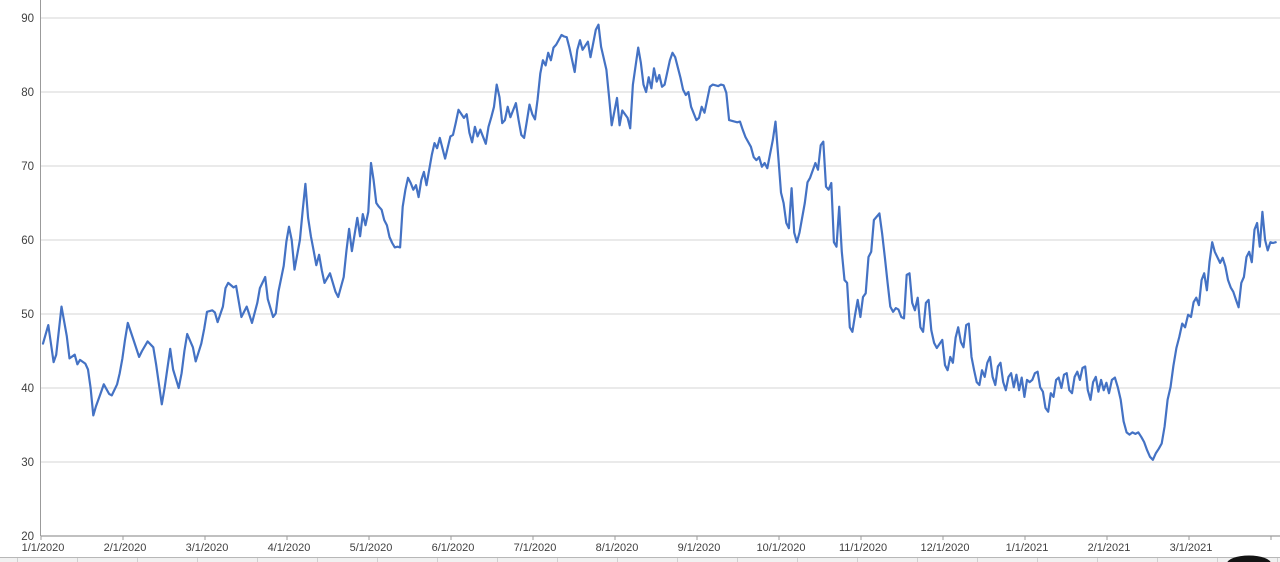  I want to click on x-axis-label: 1/1/2021, so click(1027, 548).